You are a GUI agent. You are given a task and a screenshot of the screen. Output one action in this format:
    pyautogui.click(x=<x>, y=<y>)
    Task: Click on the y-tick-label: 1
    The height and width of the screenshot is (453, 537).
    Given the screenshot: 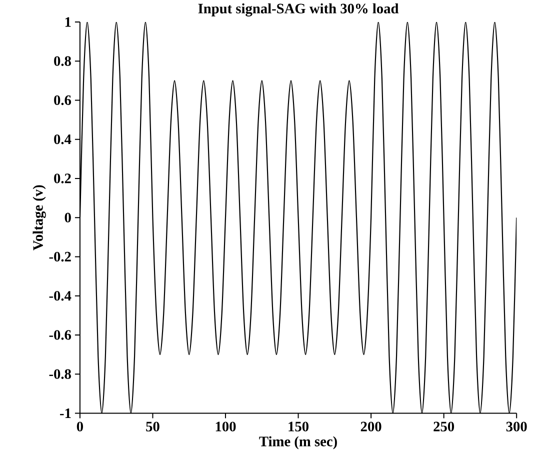 What is the action you would take?
    pyautogui.click(x=68, y=22)
    